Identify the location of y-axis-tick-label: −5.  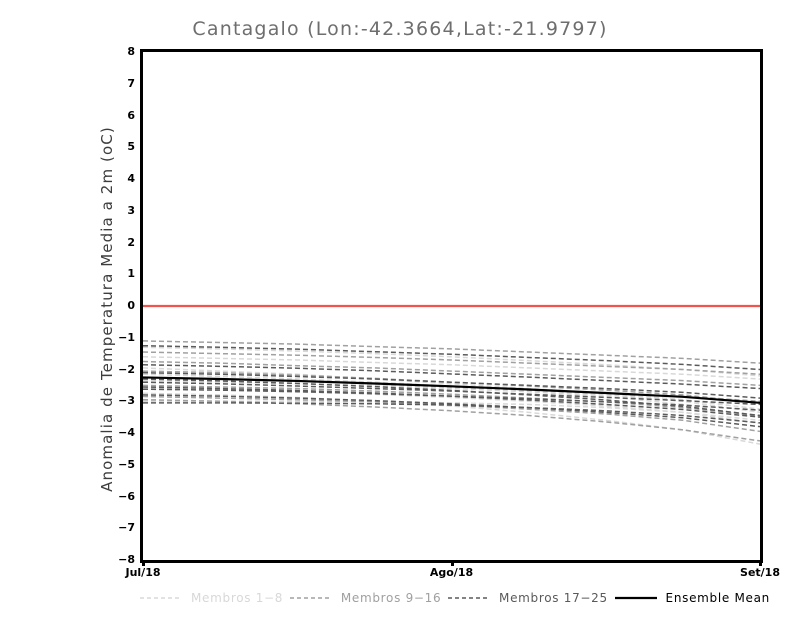
(126, 464).